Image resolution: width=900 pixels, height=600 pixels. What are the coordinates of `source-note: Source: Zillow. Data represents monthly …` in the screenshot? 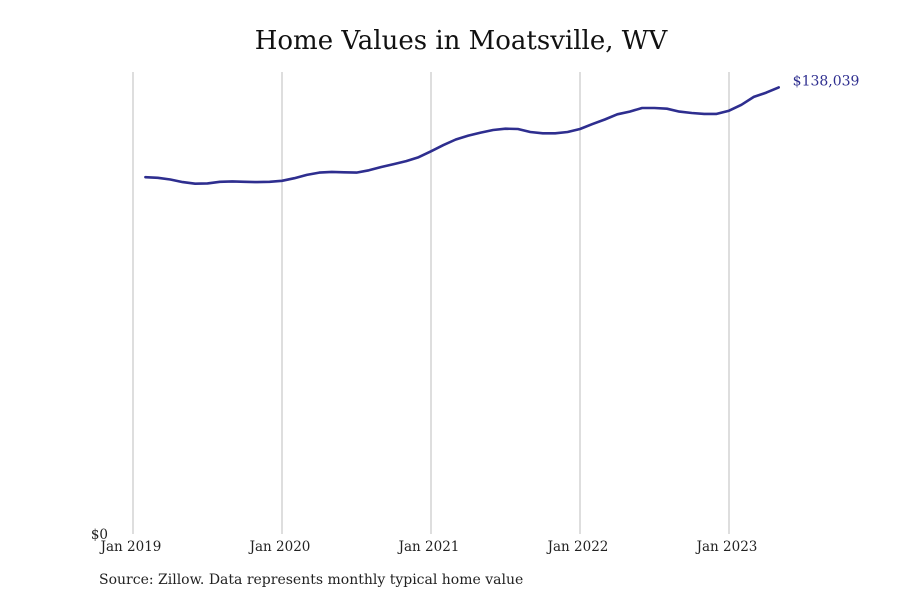 It's located at (311, 580).